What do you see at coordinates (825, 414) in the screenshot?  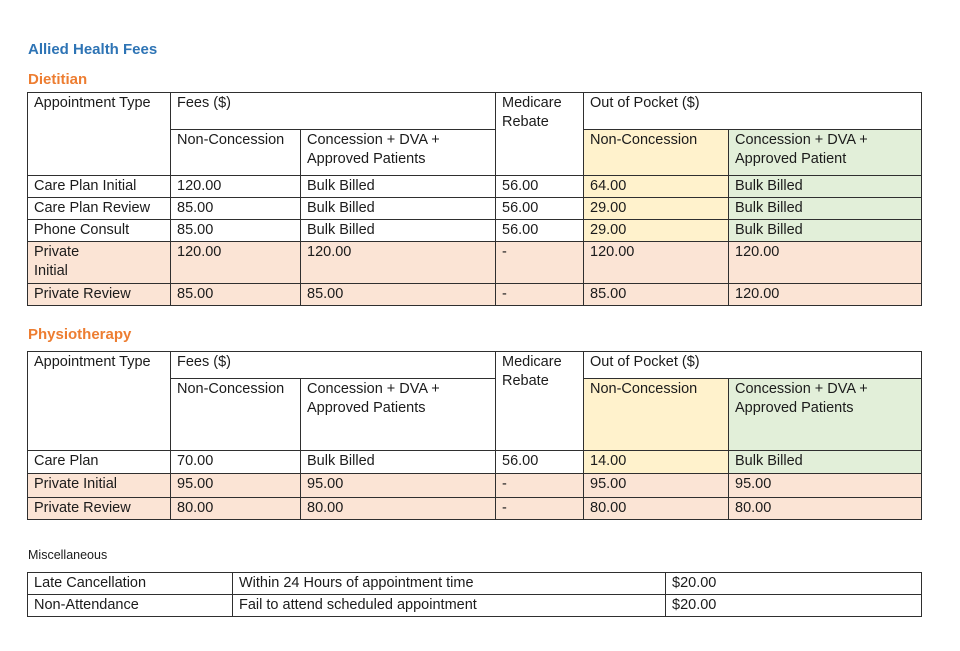 I see `header-oop-concession: Concession + DVA + Approved Patients` at bounding box center [825, 414].